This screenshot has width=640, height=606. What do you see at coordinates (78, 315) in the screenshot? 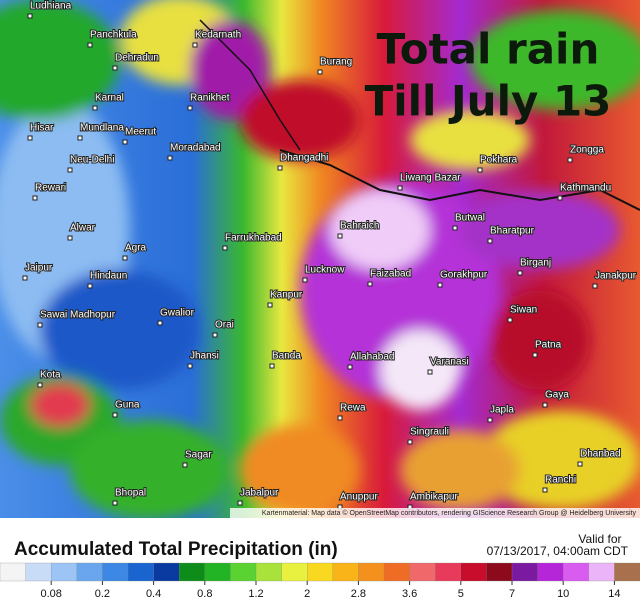
I see `city-label: Sawai Madhopur` at bounding box center [78, 315].